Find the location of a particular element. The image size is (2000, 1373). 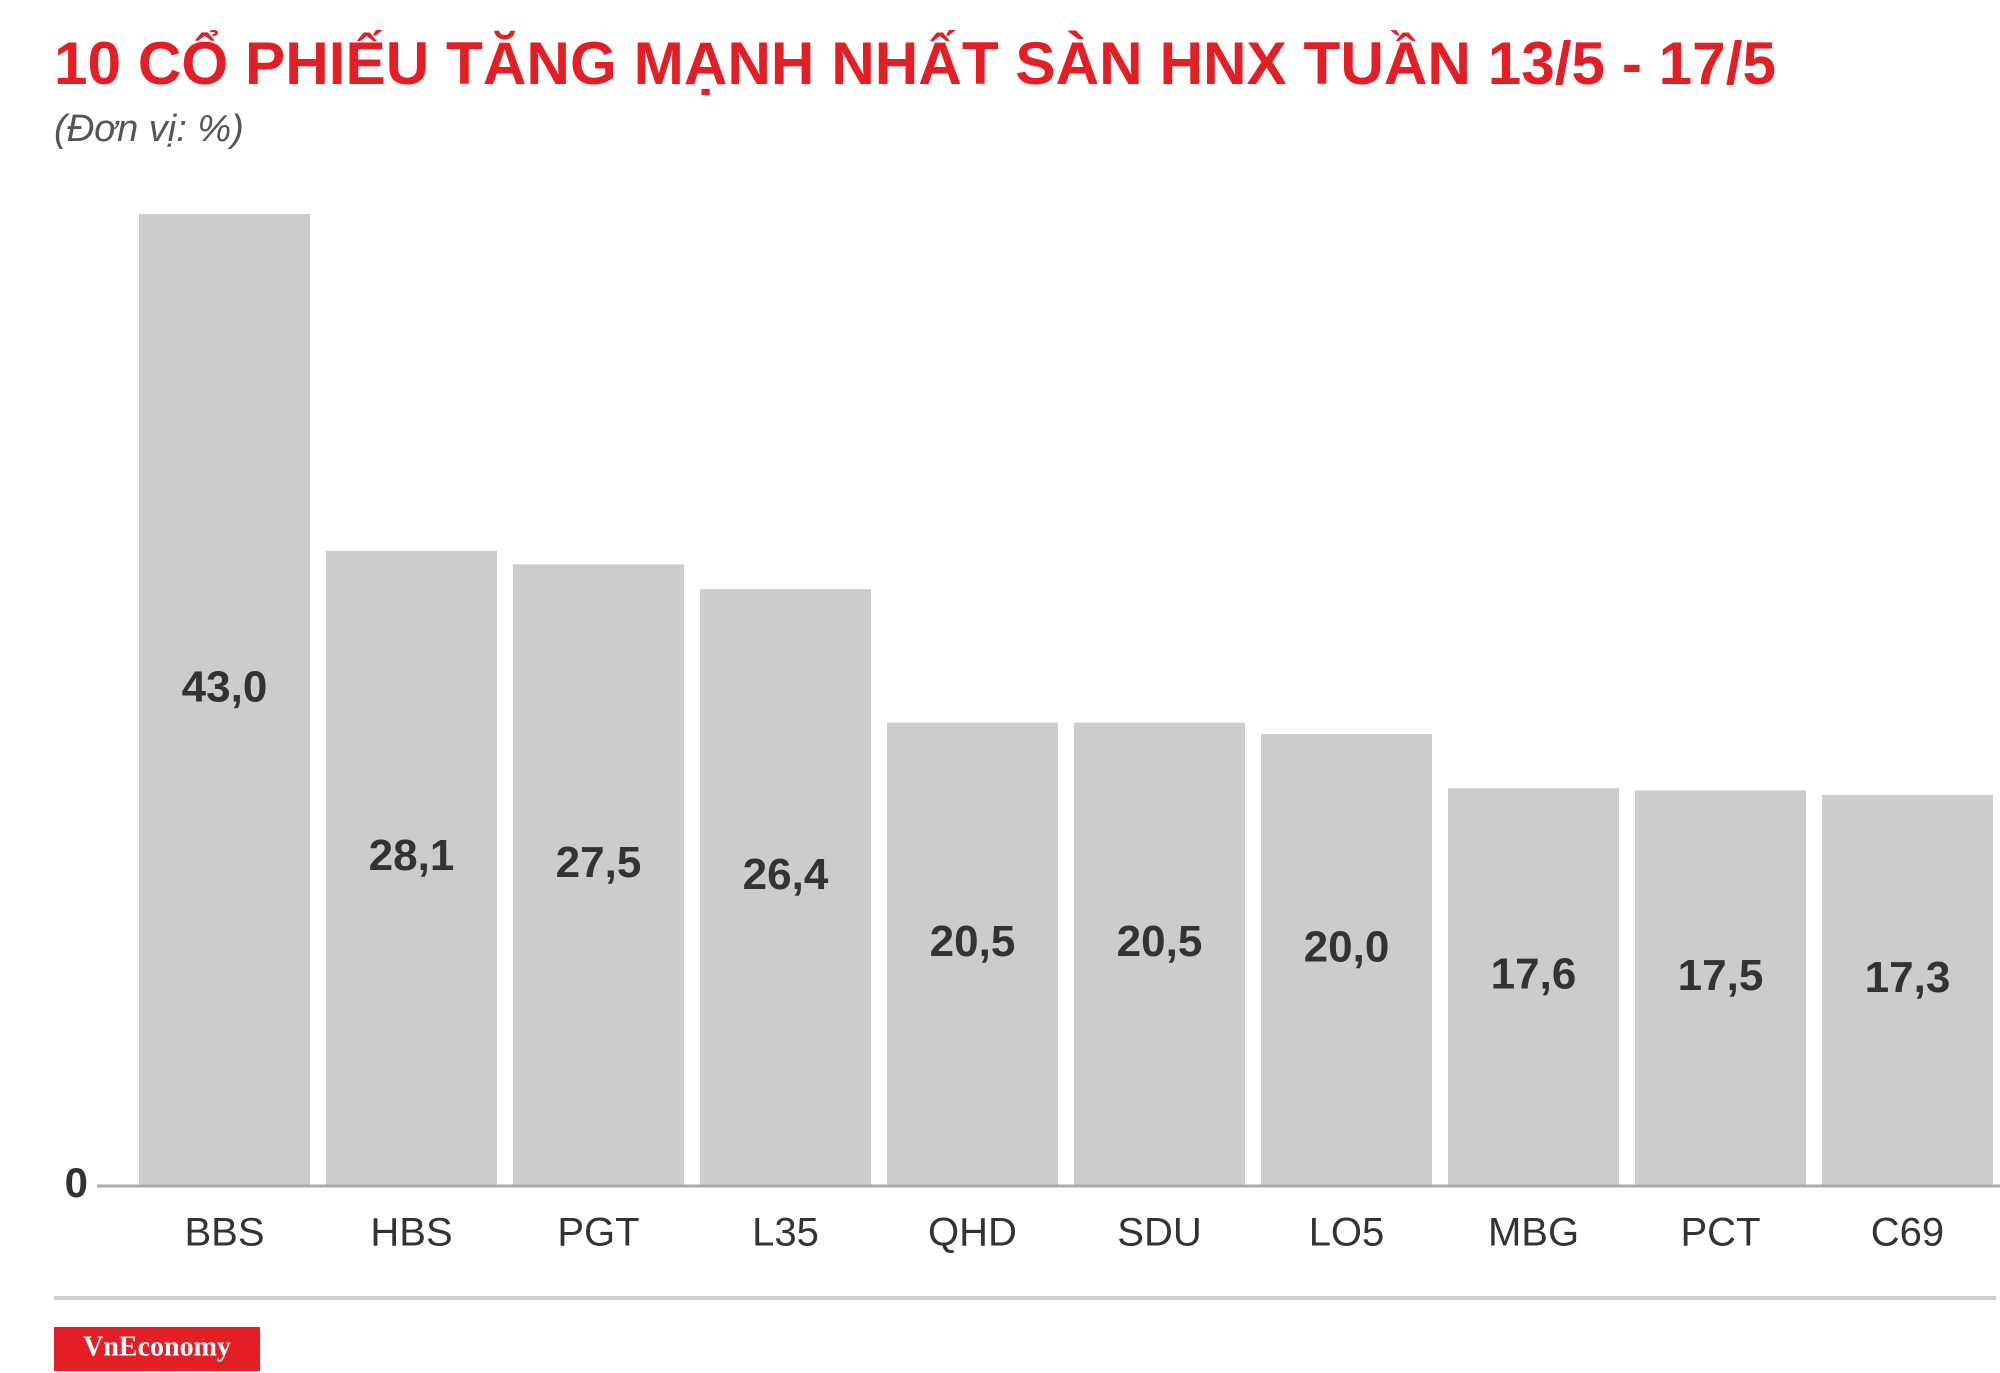

x-tick-label: QHD is located at coordinates (972, 1233).